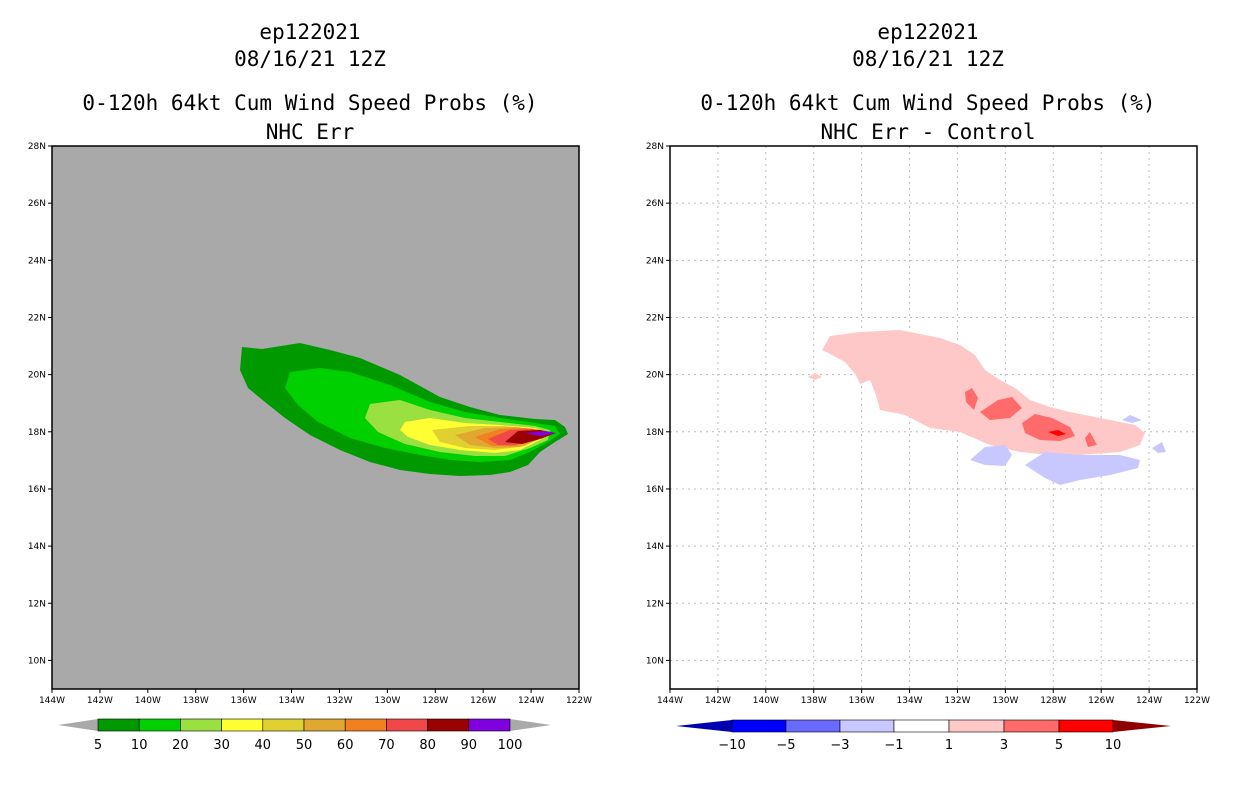 The image size is (1236, 800). Describe the element at coordinates (923, 736) in the screenshot. I see `right-colorbar: −10 −5 −3 −1 1 3 5 10` at that location.